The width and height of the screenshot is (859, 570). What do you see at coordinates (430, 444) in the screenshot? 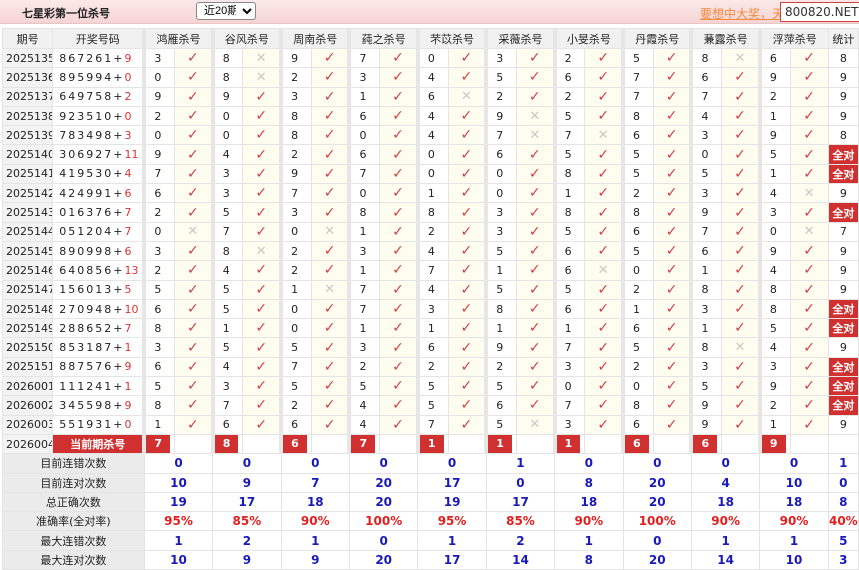
I see `current-row: 2026004 当前期杀号 7 8 6 7 1 1 1 6 6 9` at bounding box center [430, 444].